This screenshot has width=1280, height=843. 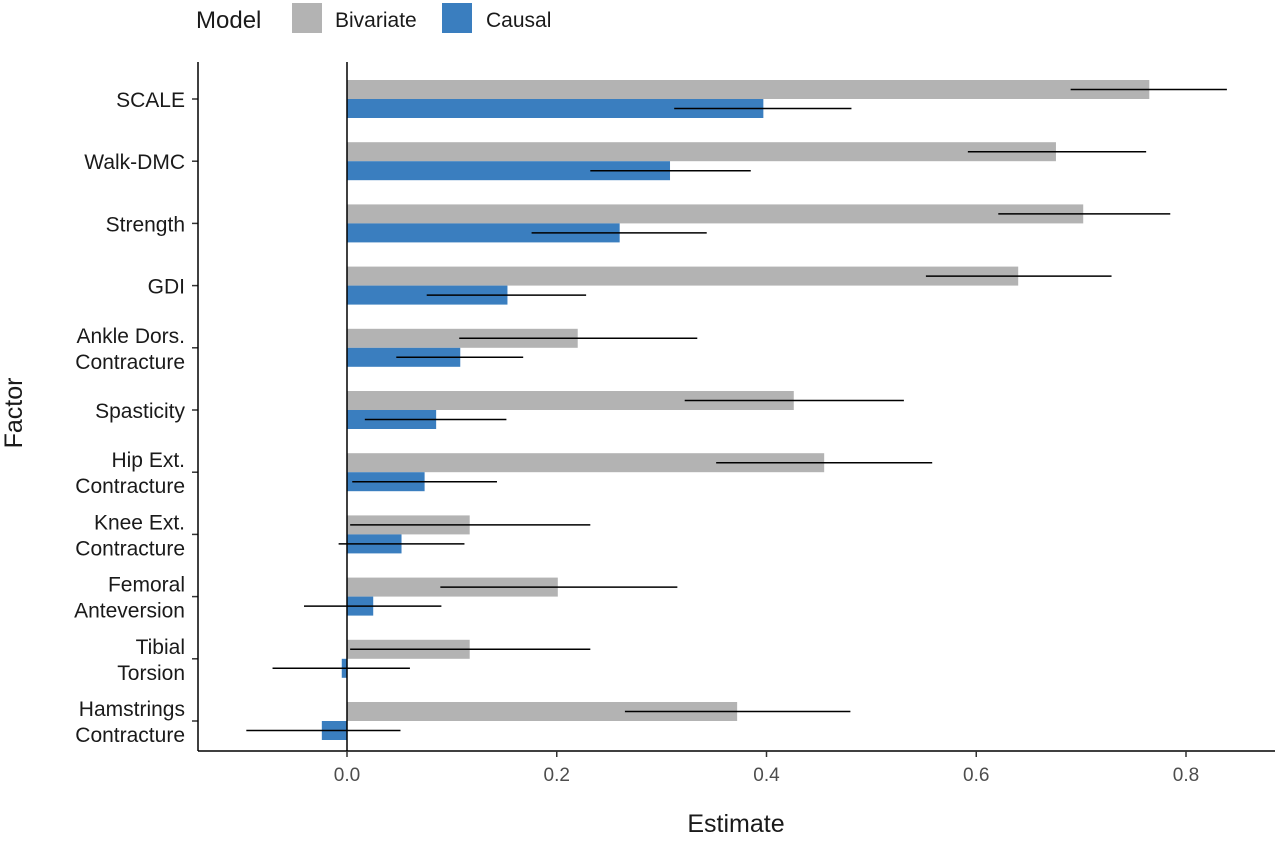 I want to click on y-tick-label: Ankle Dors. Contracture, so click(x=130, y=349).